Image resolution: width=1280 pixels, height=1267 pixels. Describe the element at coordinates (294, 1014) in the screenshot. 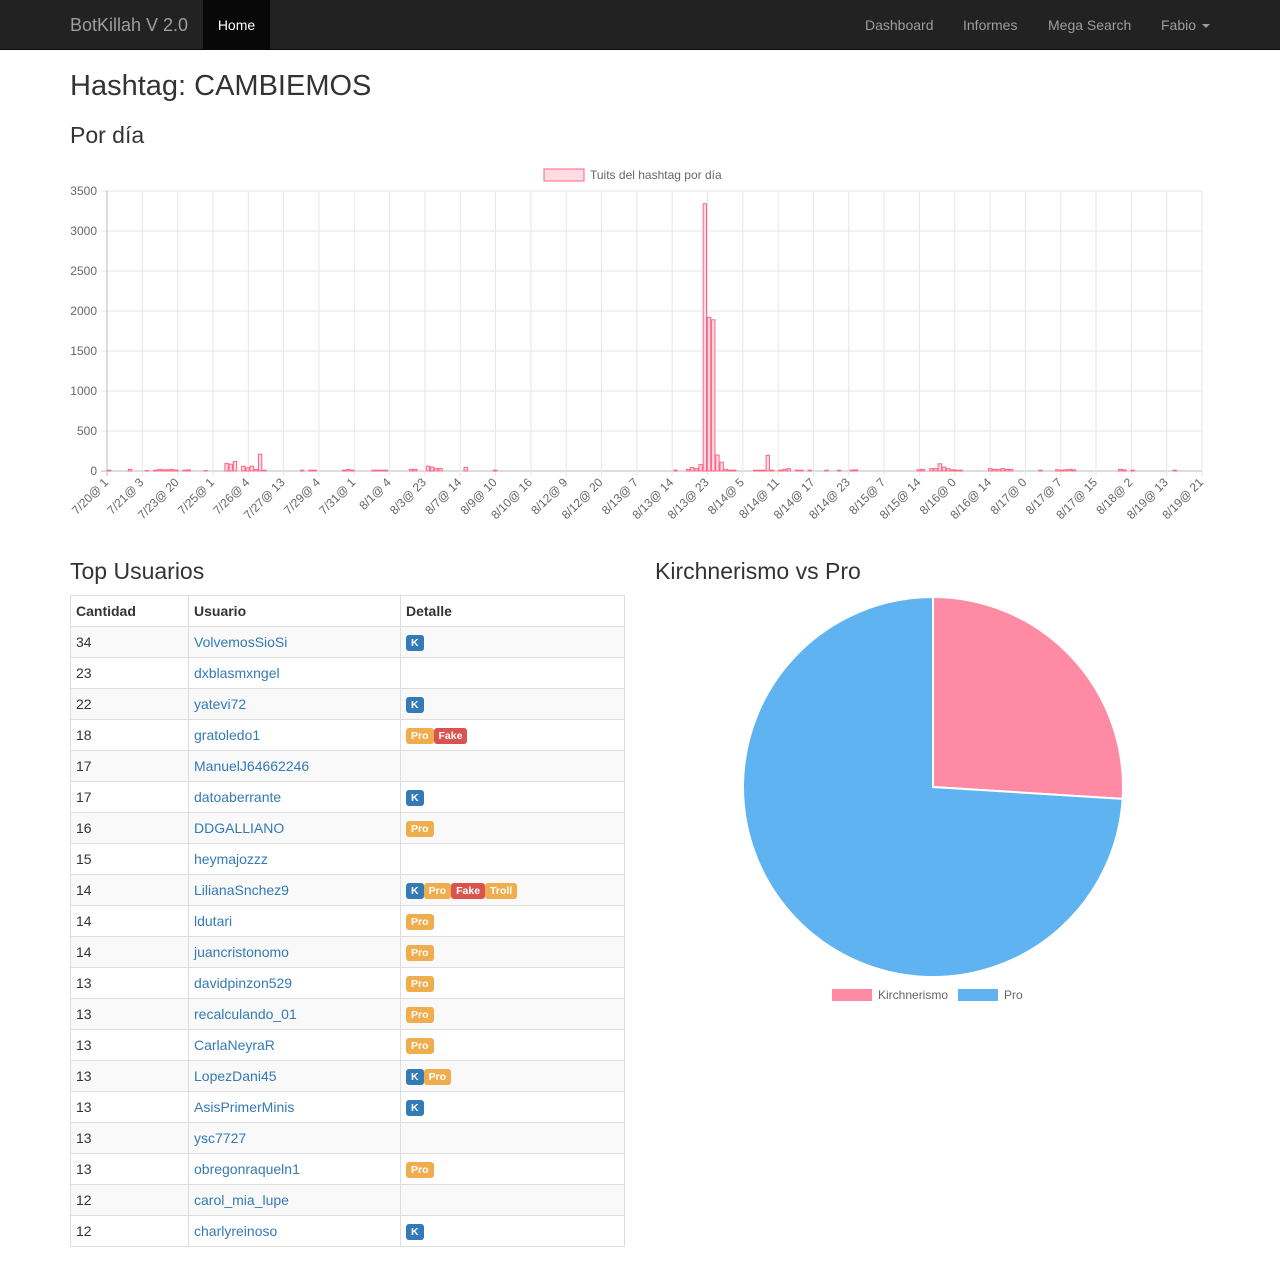

I see `user-link: recalculando_01` at that location.